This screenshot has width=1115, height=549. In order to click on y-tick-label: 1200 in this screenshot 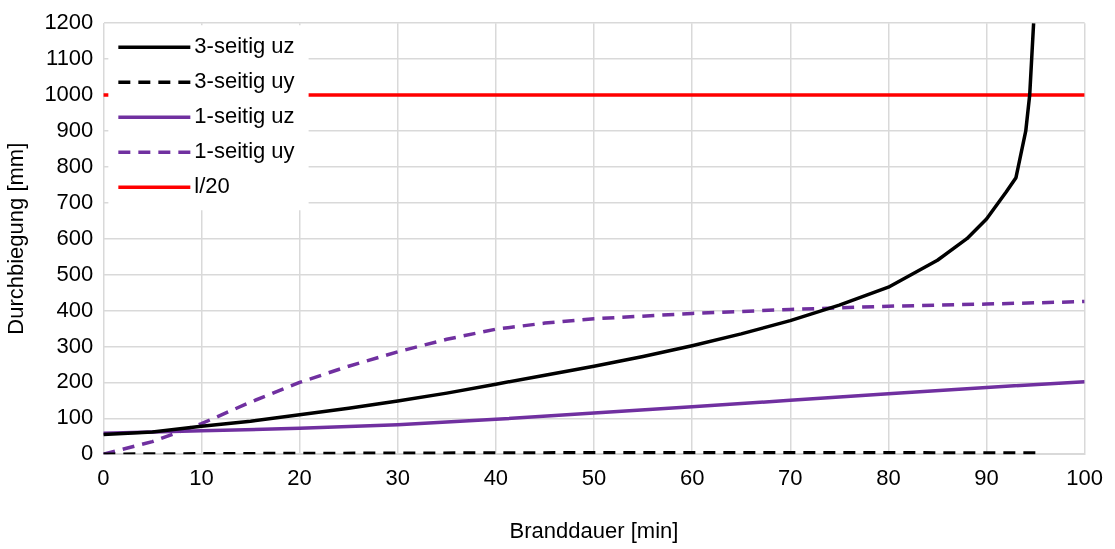, I will do `click(69, 22)`.